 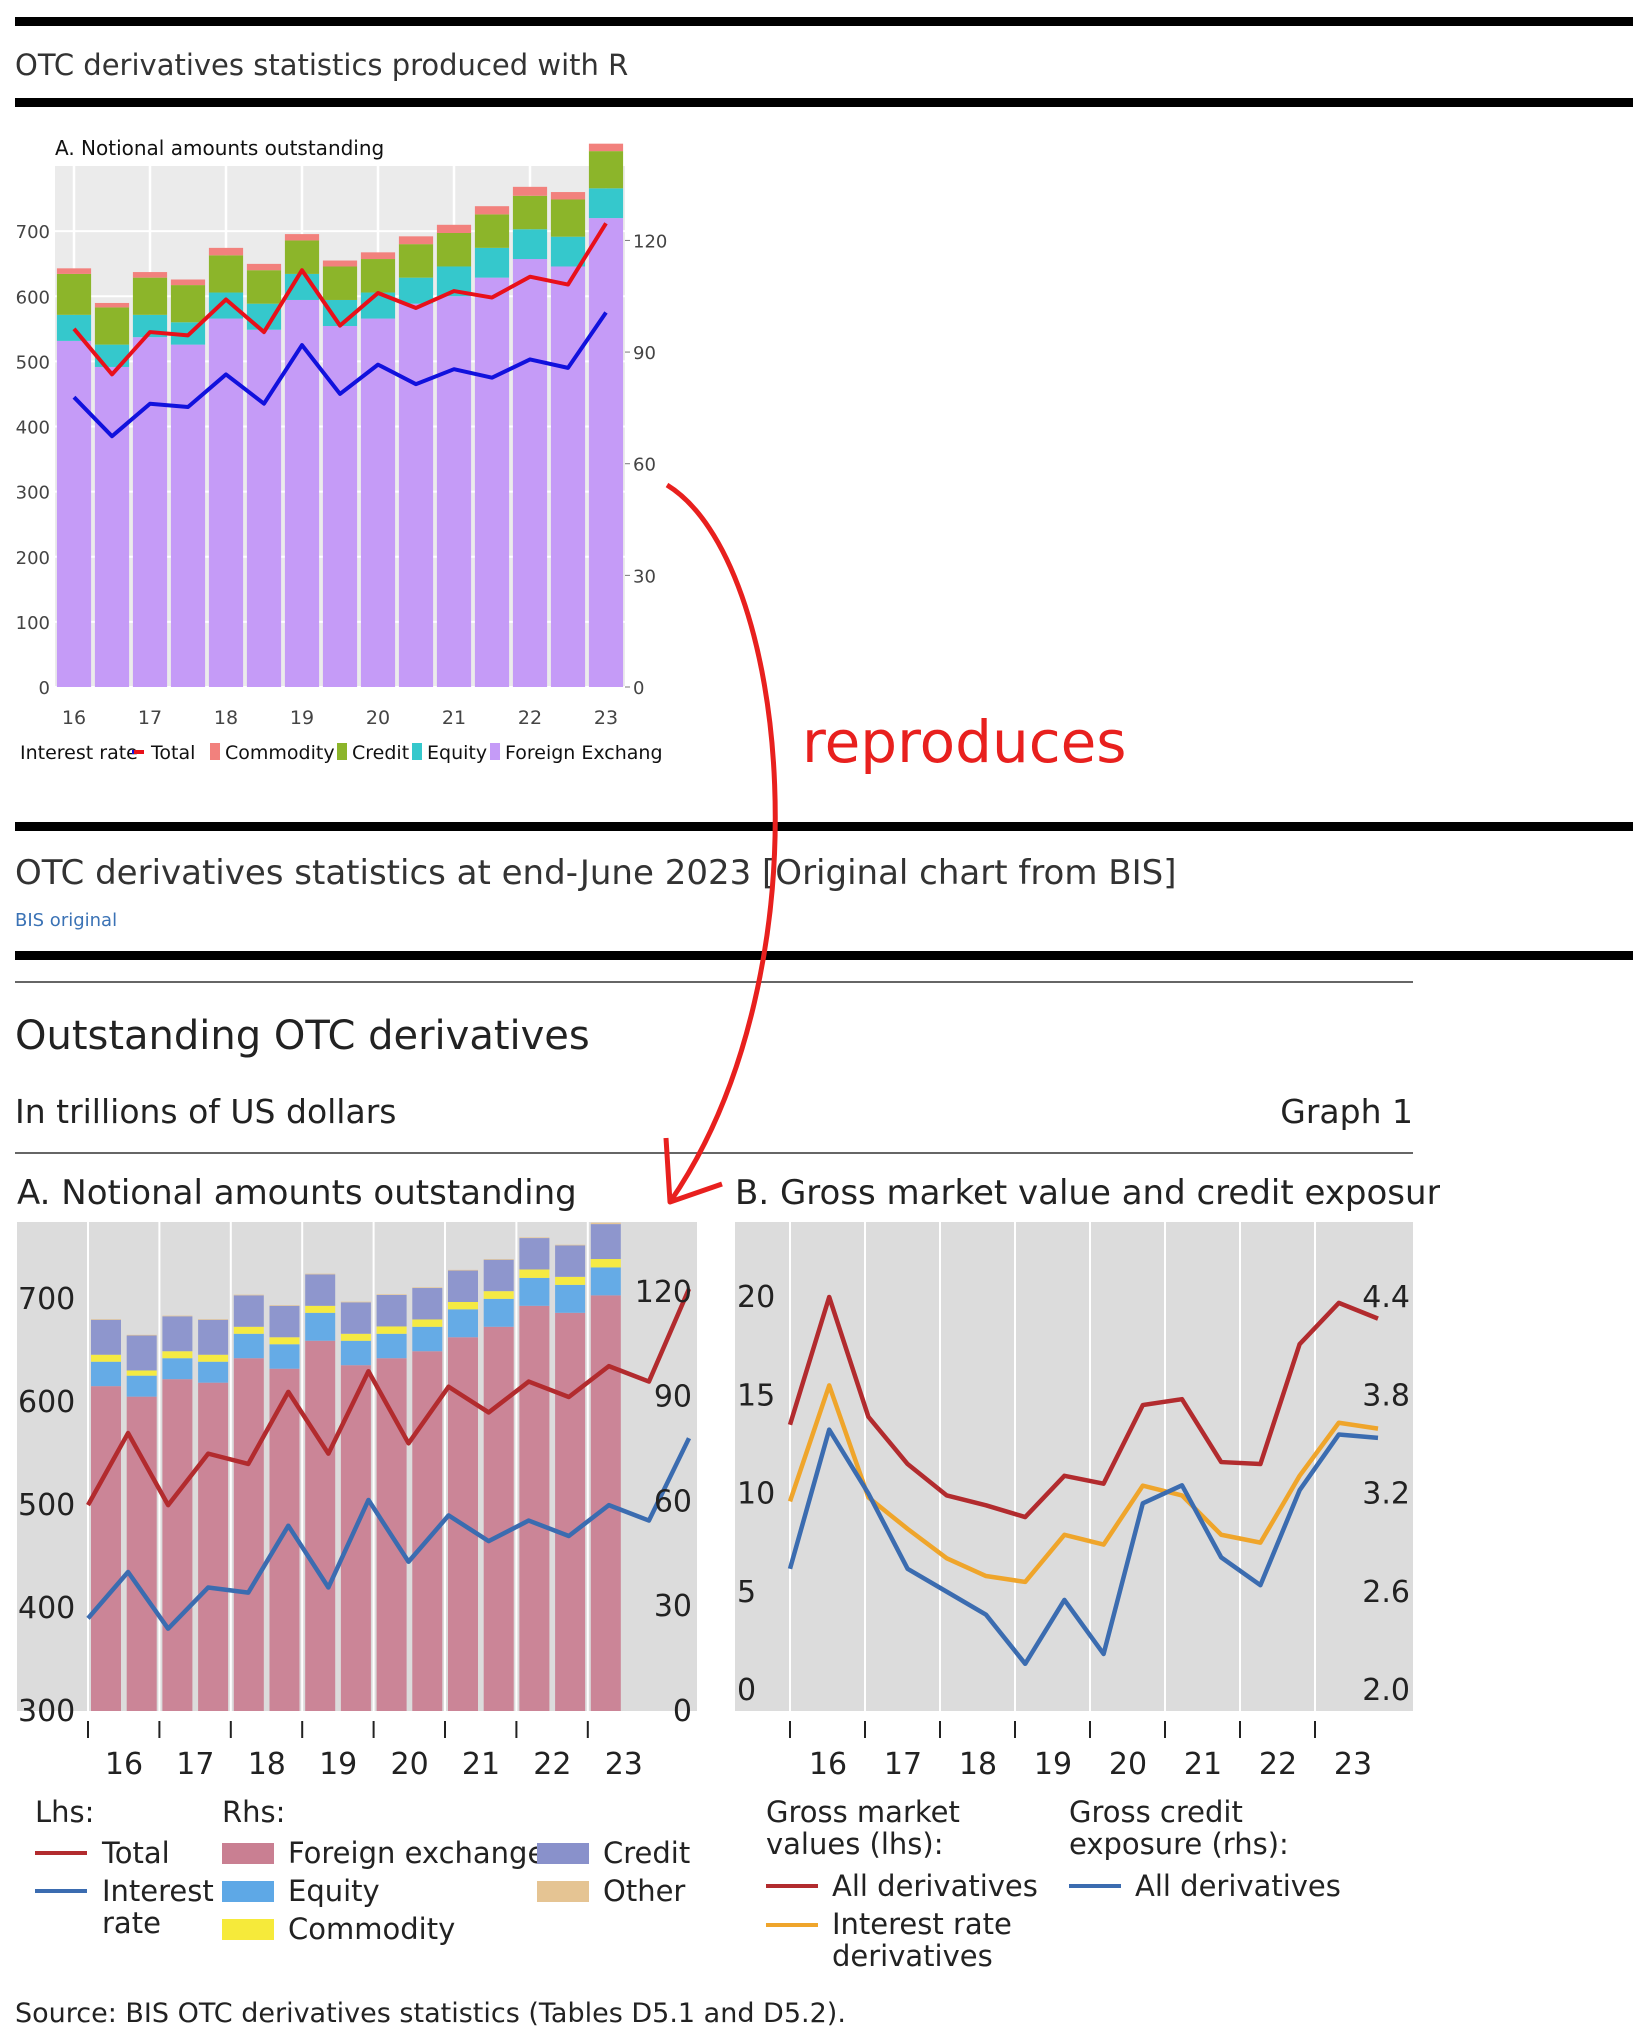 What do you see at coordinates (978, 1764) in the screenshot?
I see `panel-b-x-tick: 18` at bounding box center [978, 1764].